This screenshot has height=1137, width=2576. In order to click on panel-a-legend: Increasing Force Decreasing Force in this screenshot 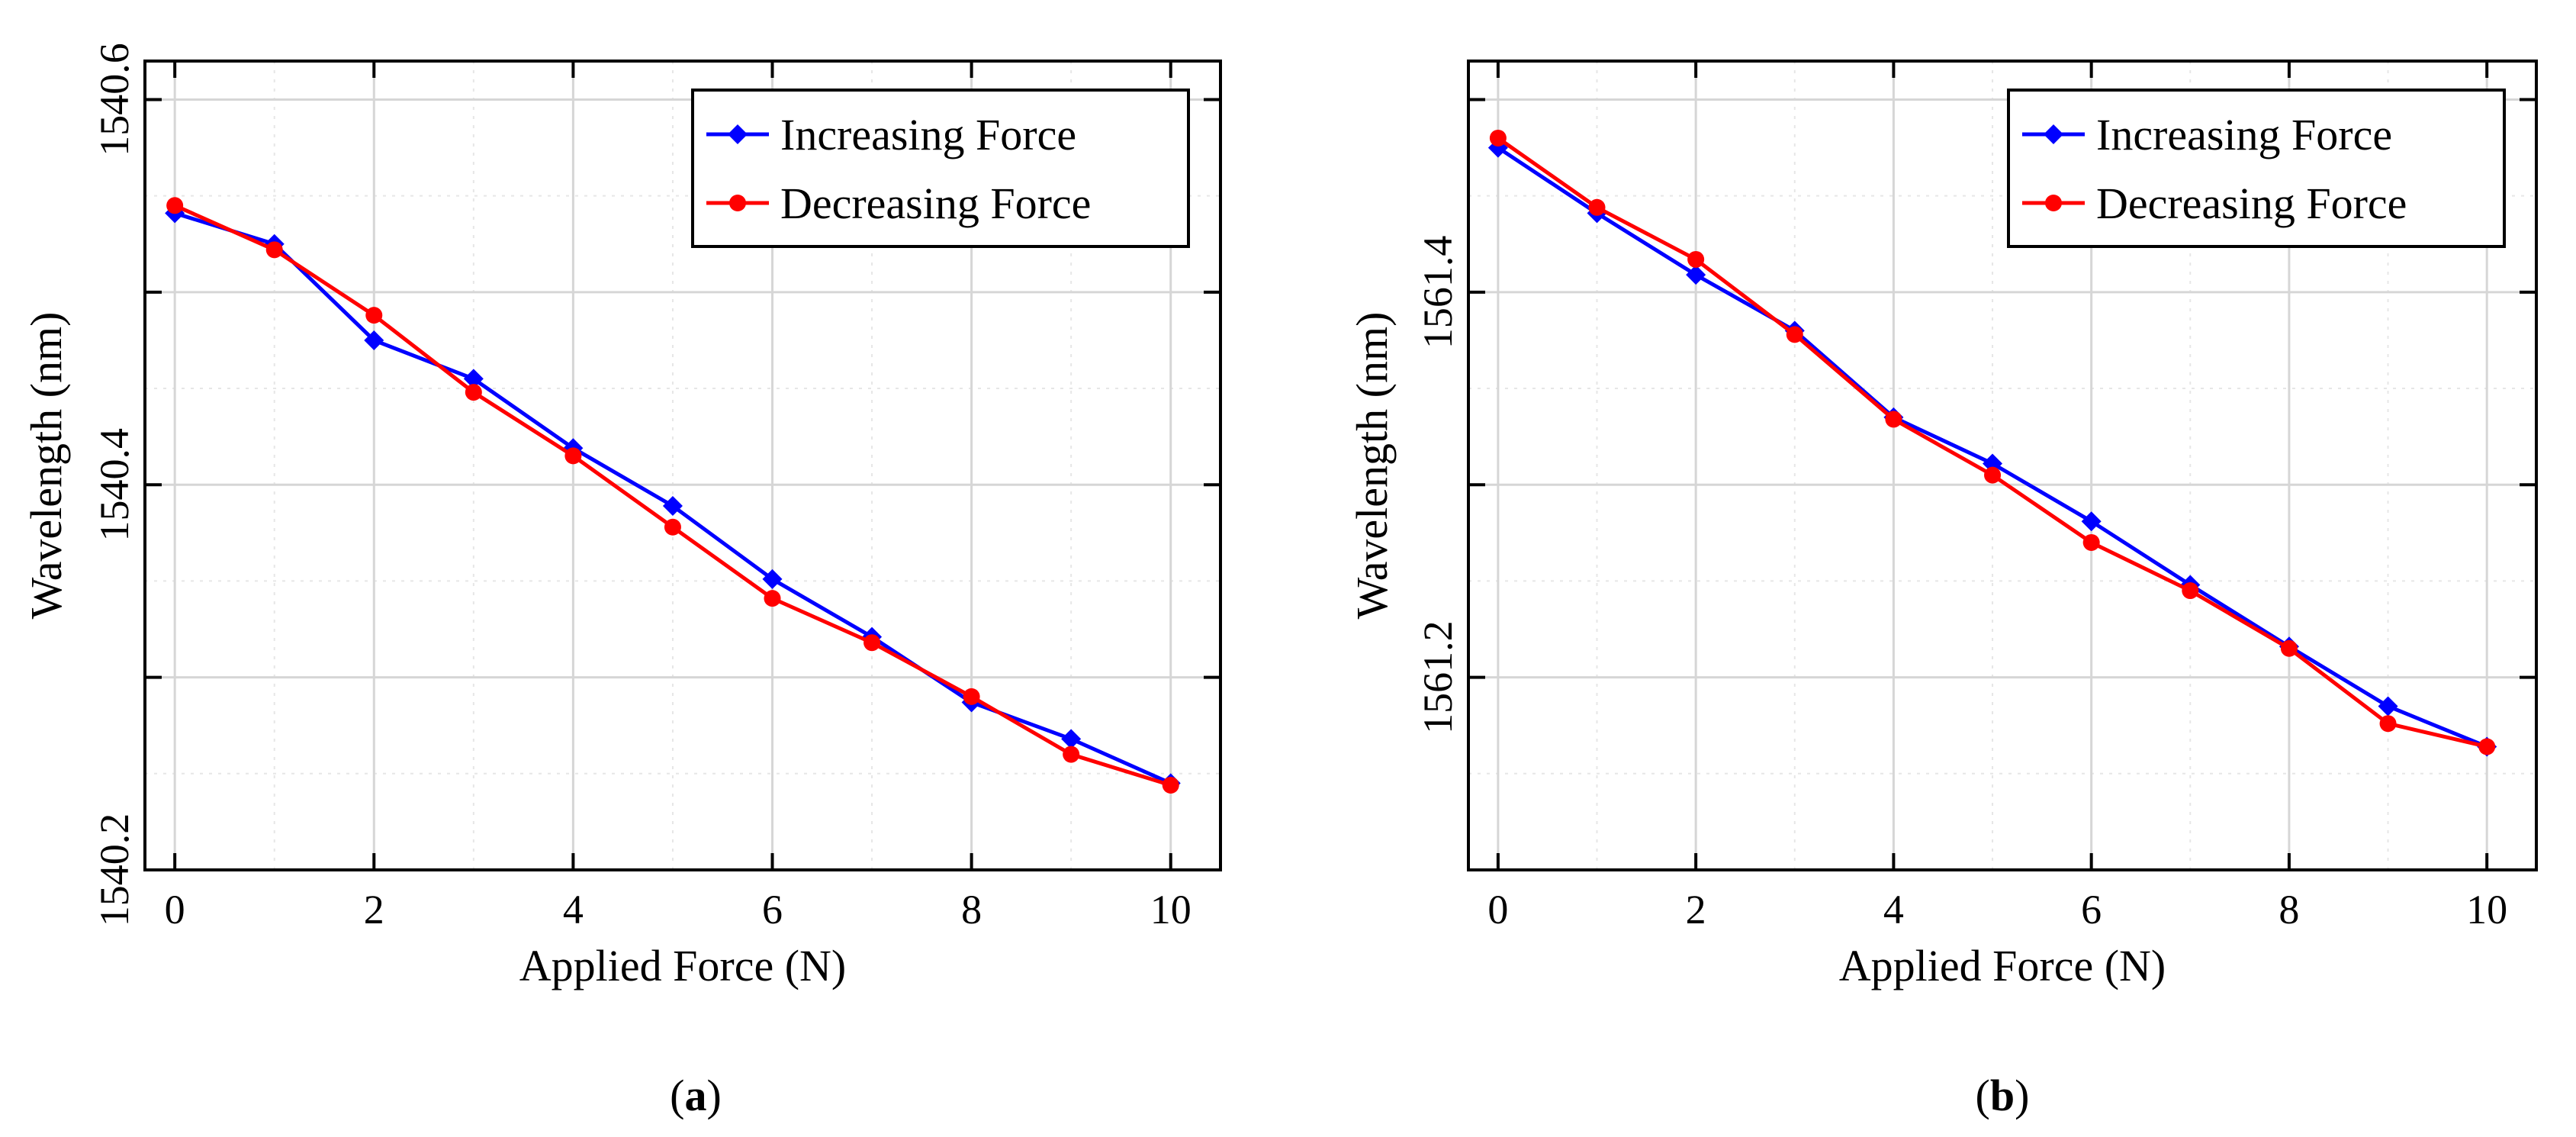, I will do `click(940, 168)`.